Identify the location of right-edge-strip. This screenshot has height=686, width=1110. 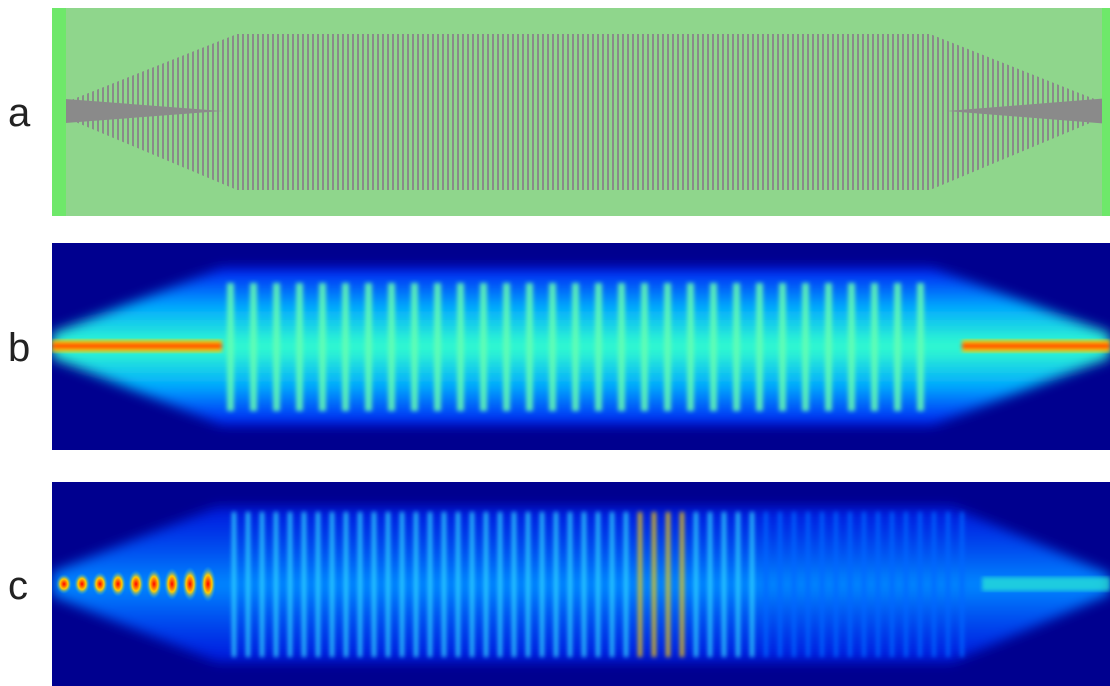
(1106, 112).